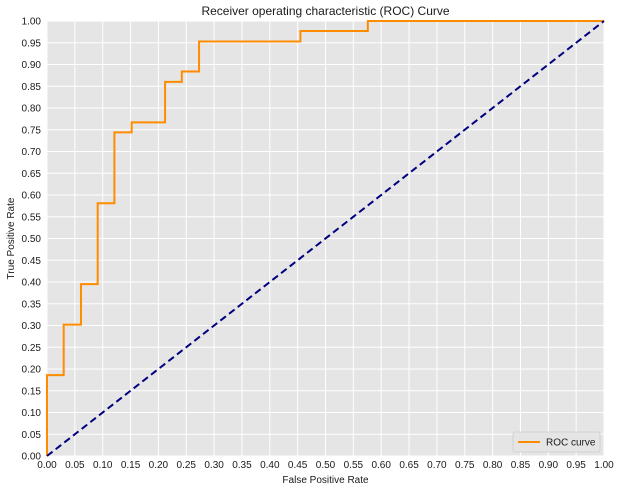  Describe the element at coordinates (32, 457) in the screenshot. I see `y-tick-label: 0.00` at that location.